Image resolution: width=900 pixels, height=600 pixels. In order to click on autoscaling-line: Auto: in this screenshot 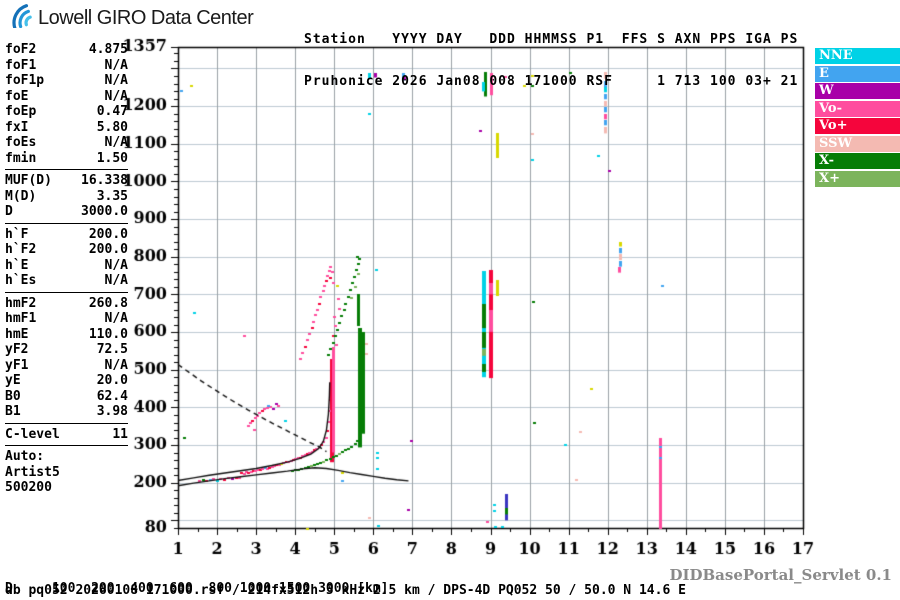, I will do `click(25, 456)`.